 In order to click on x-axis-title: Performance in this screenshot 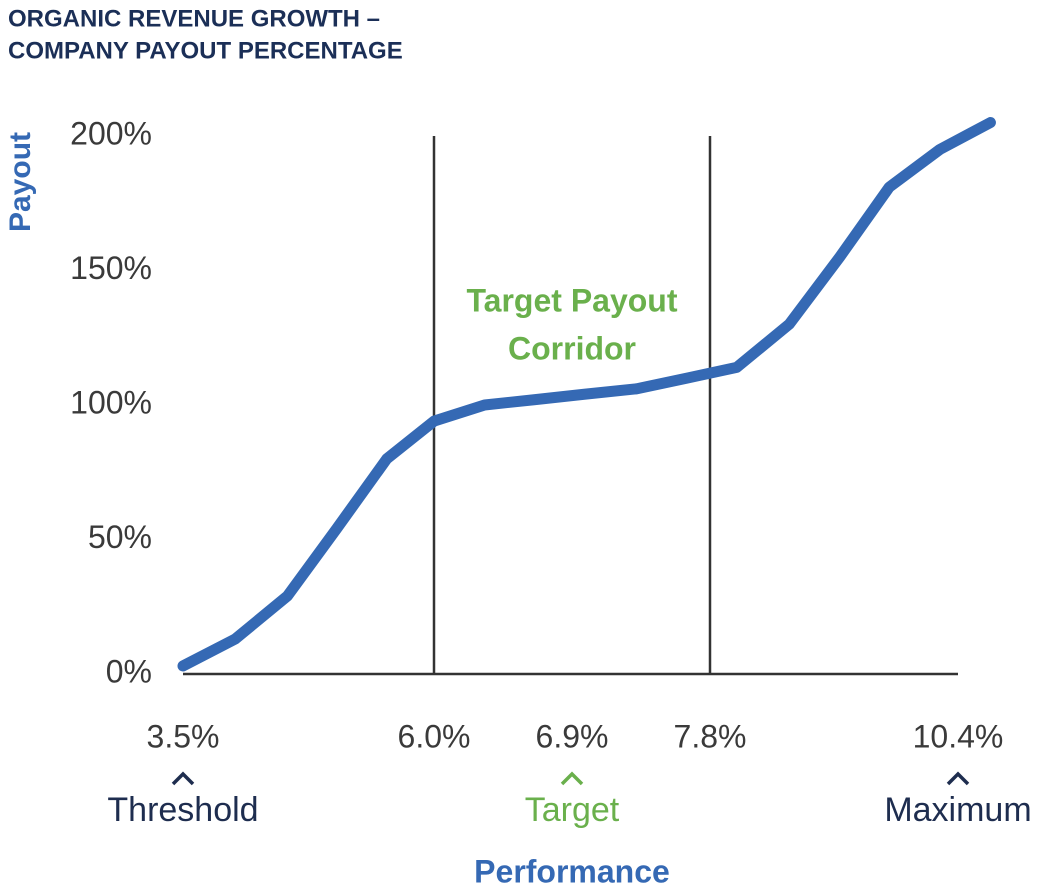, I will do `click(572, 871)`.